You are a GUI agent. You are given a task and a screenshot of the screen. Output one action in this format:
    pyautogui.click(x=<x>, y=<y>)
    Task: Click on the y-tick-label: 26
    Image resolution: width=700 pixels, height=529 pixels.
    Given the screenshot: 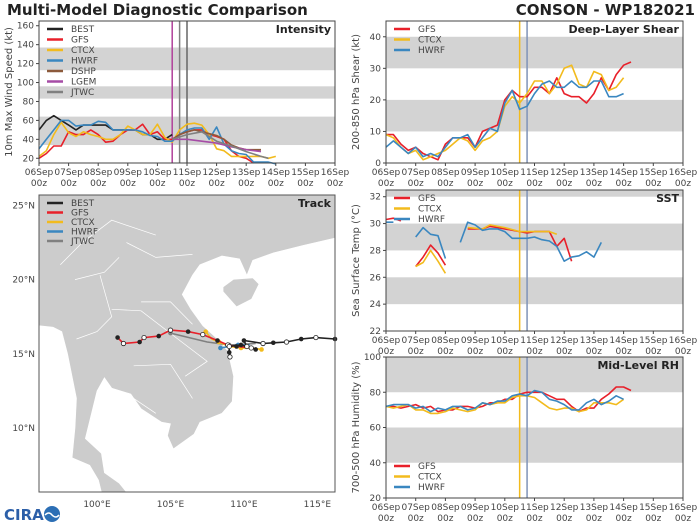 What is the action you would take?
    pyautogui.click(x=376, y=278)
    